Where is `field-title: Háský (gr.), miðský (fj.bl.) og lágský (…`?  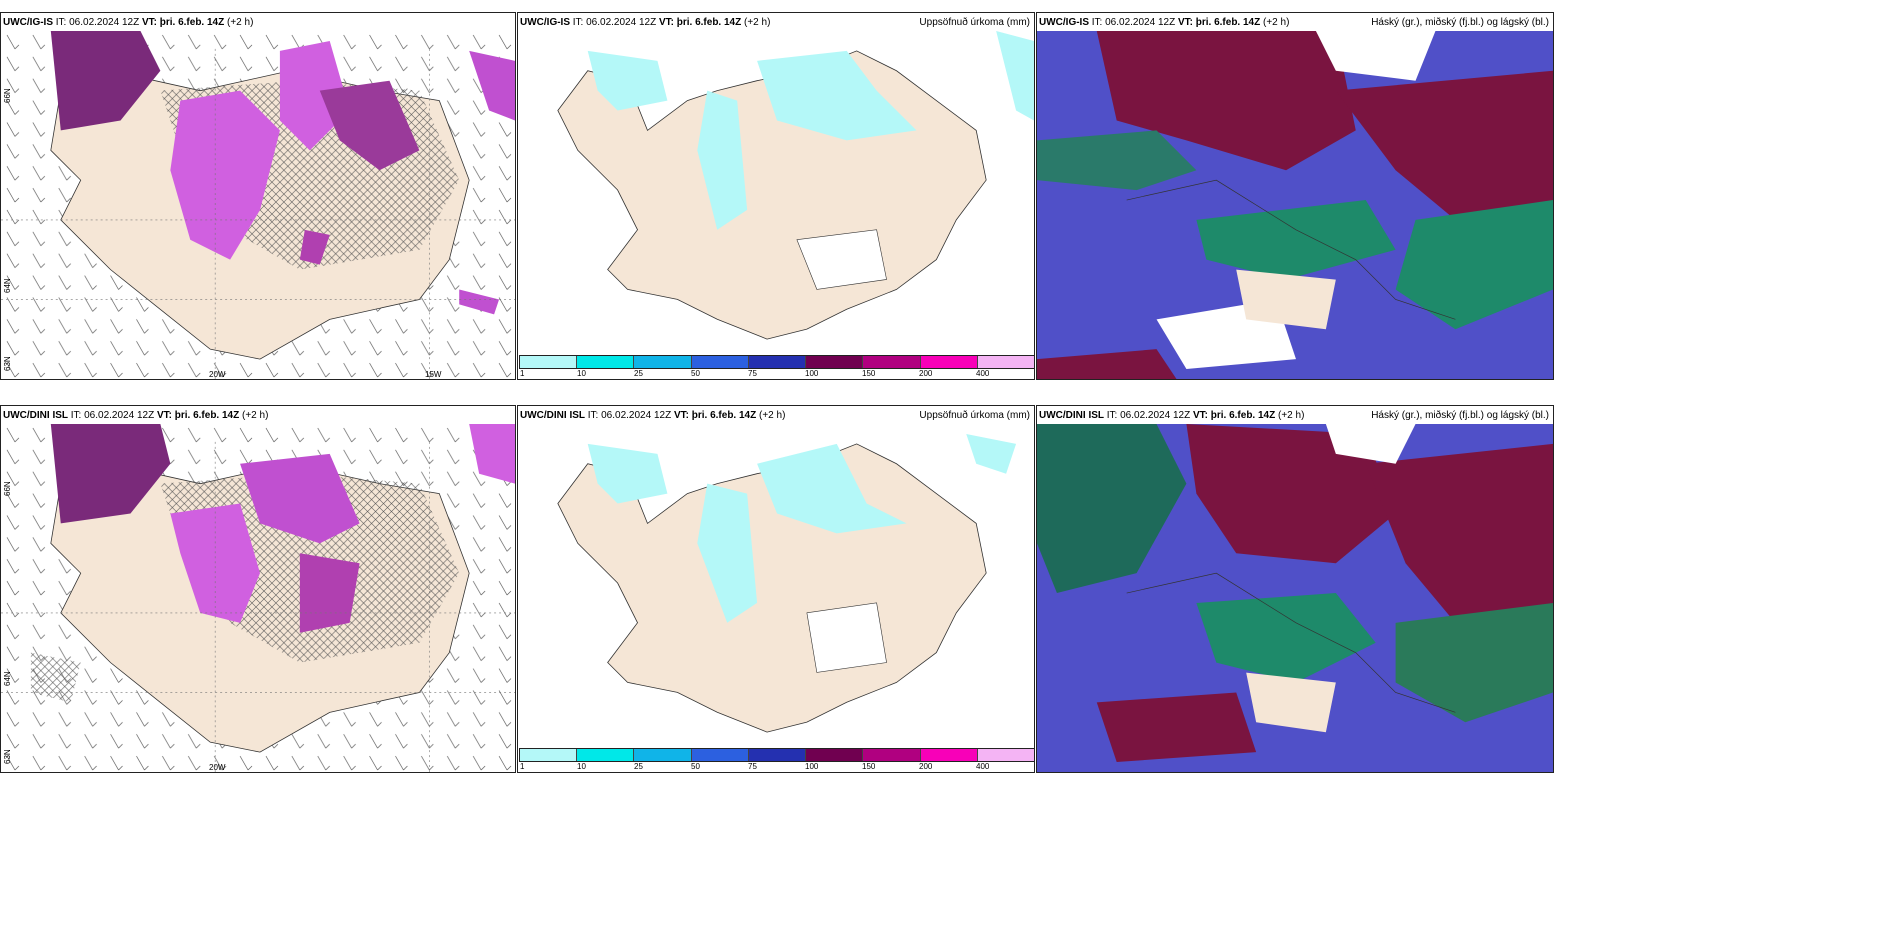
field-title: Háský (gr.), miðský (fj.bl.) og lágský (… is located at coordinates (1460, 22).